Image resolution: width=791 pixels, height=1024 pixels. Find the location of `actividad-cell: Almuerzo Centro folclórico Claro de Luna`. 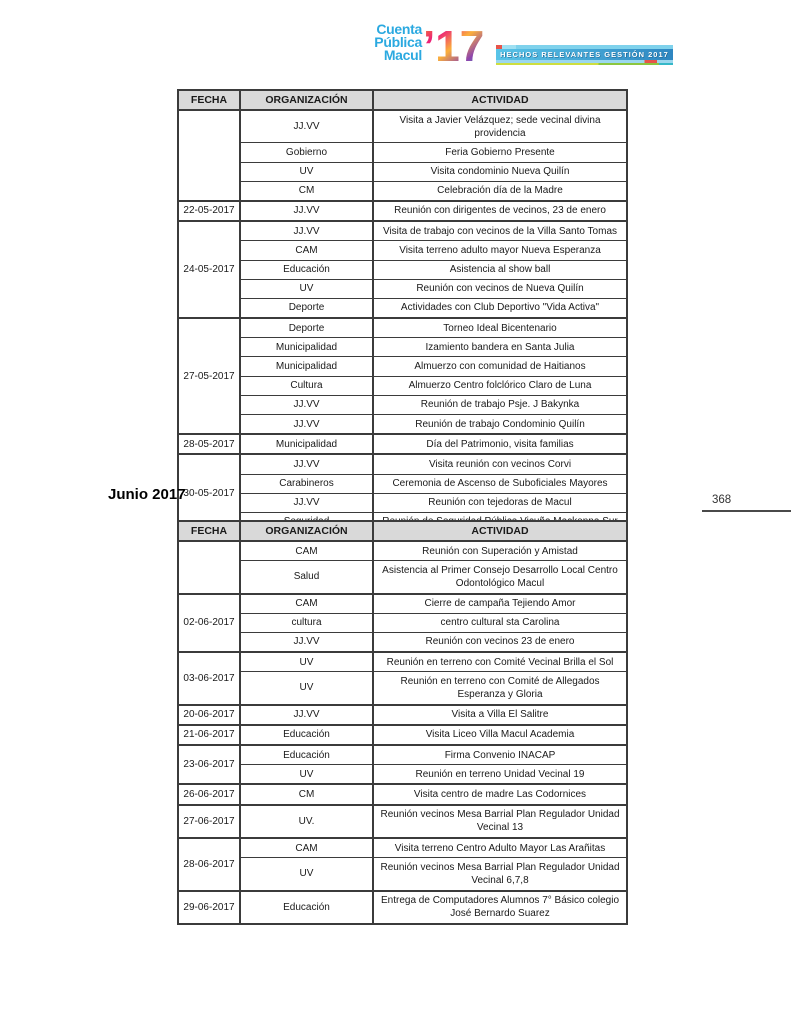

actividad-cell: Almuerzo Centro folclórico Claro de Luna is located at coordinates (500, 385).